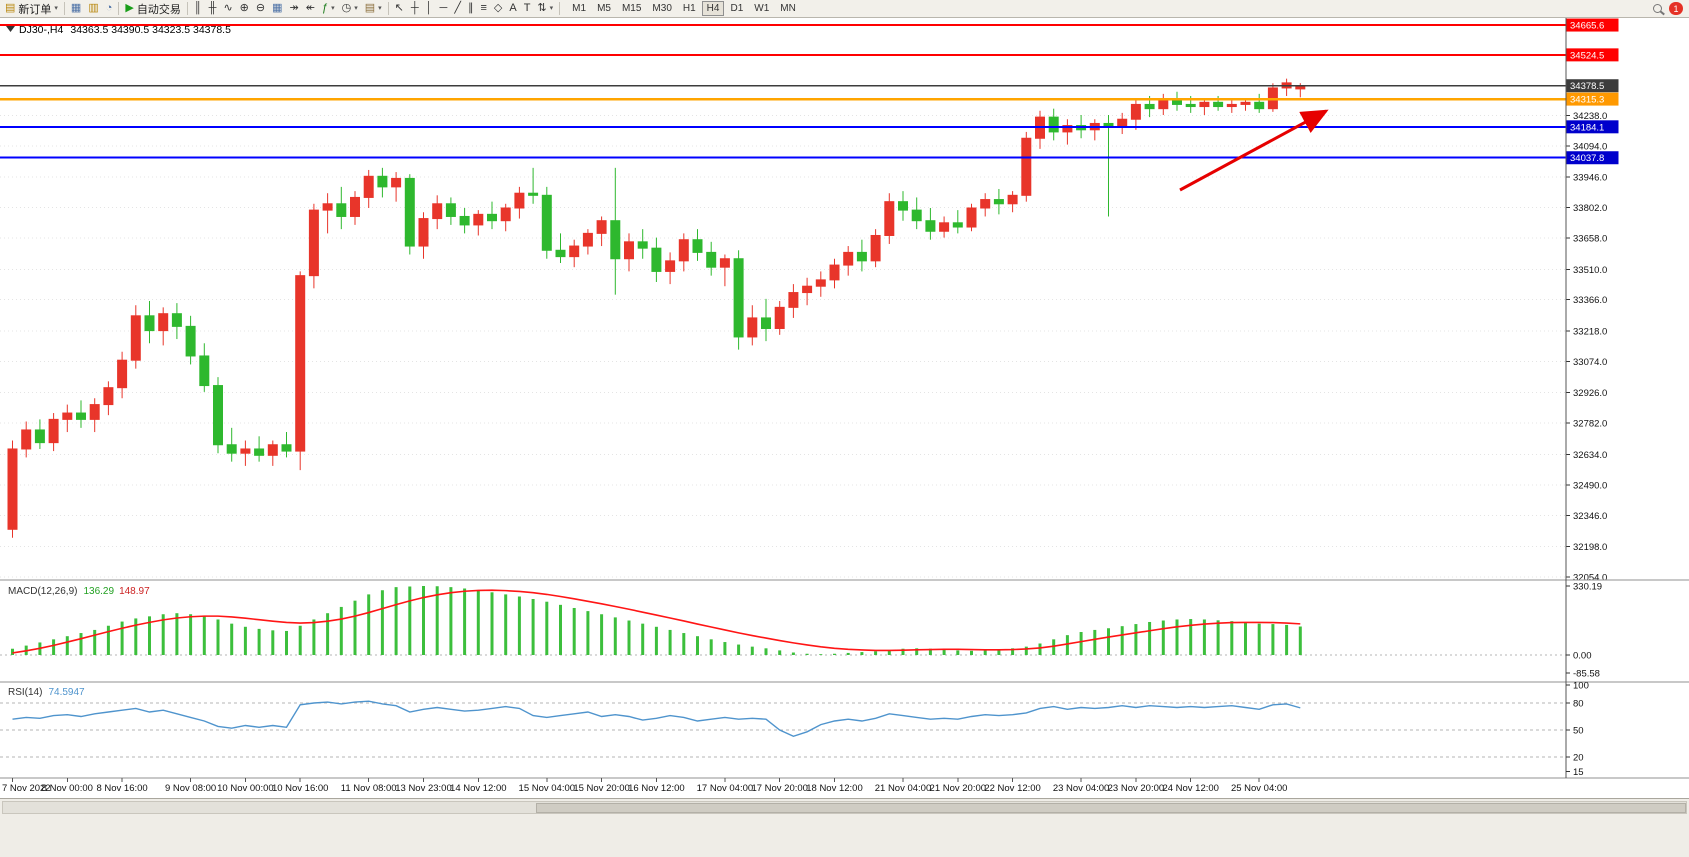 Image resolution: width=1689 pixels, height=857 pixels. I want to click on candlestick-chart-button: ╫, so click(213, 9).